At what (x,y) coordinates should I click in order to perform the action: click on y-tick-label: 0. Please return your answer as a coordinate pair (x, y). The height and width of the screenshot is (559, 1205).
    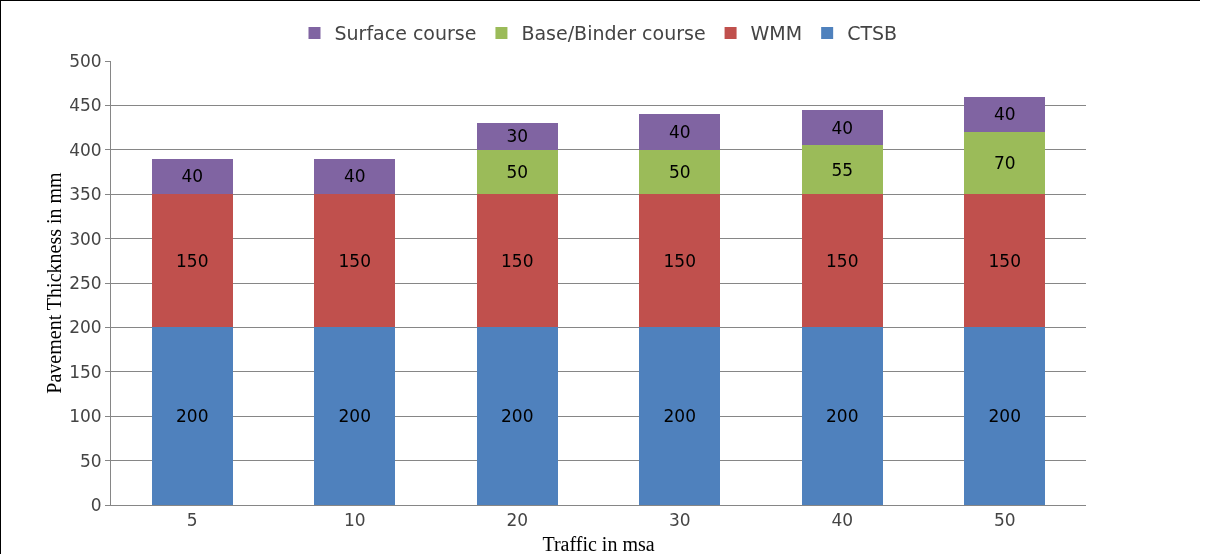
    Looking at the image, I should click on (96, 504).